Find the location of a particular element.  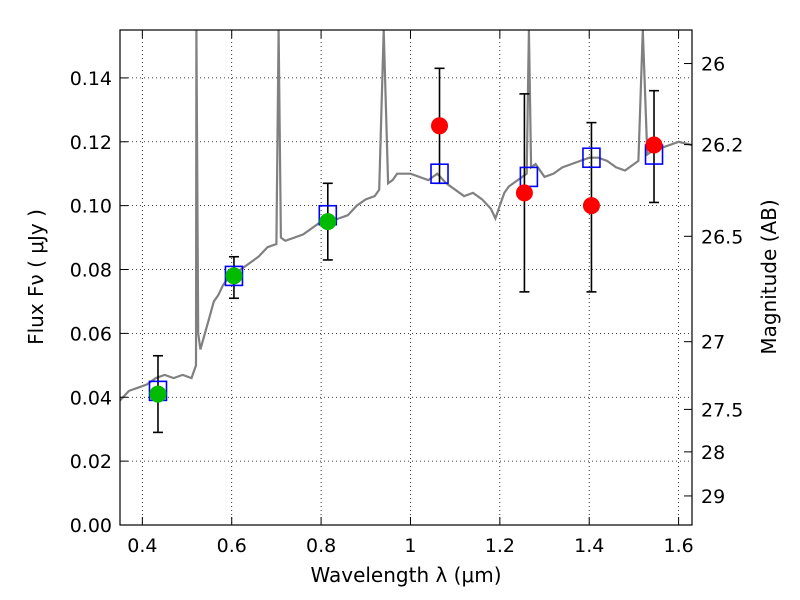

right-tick-label: 29 is located at coordinates (713, 497).